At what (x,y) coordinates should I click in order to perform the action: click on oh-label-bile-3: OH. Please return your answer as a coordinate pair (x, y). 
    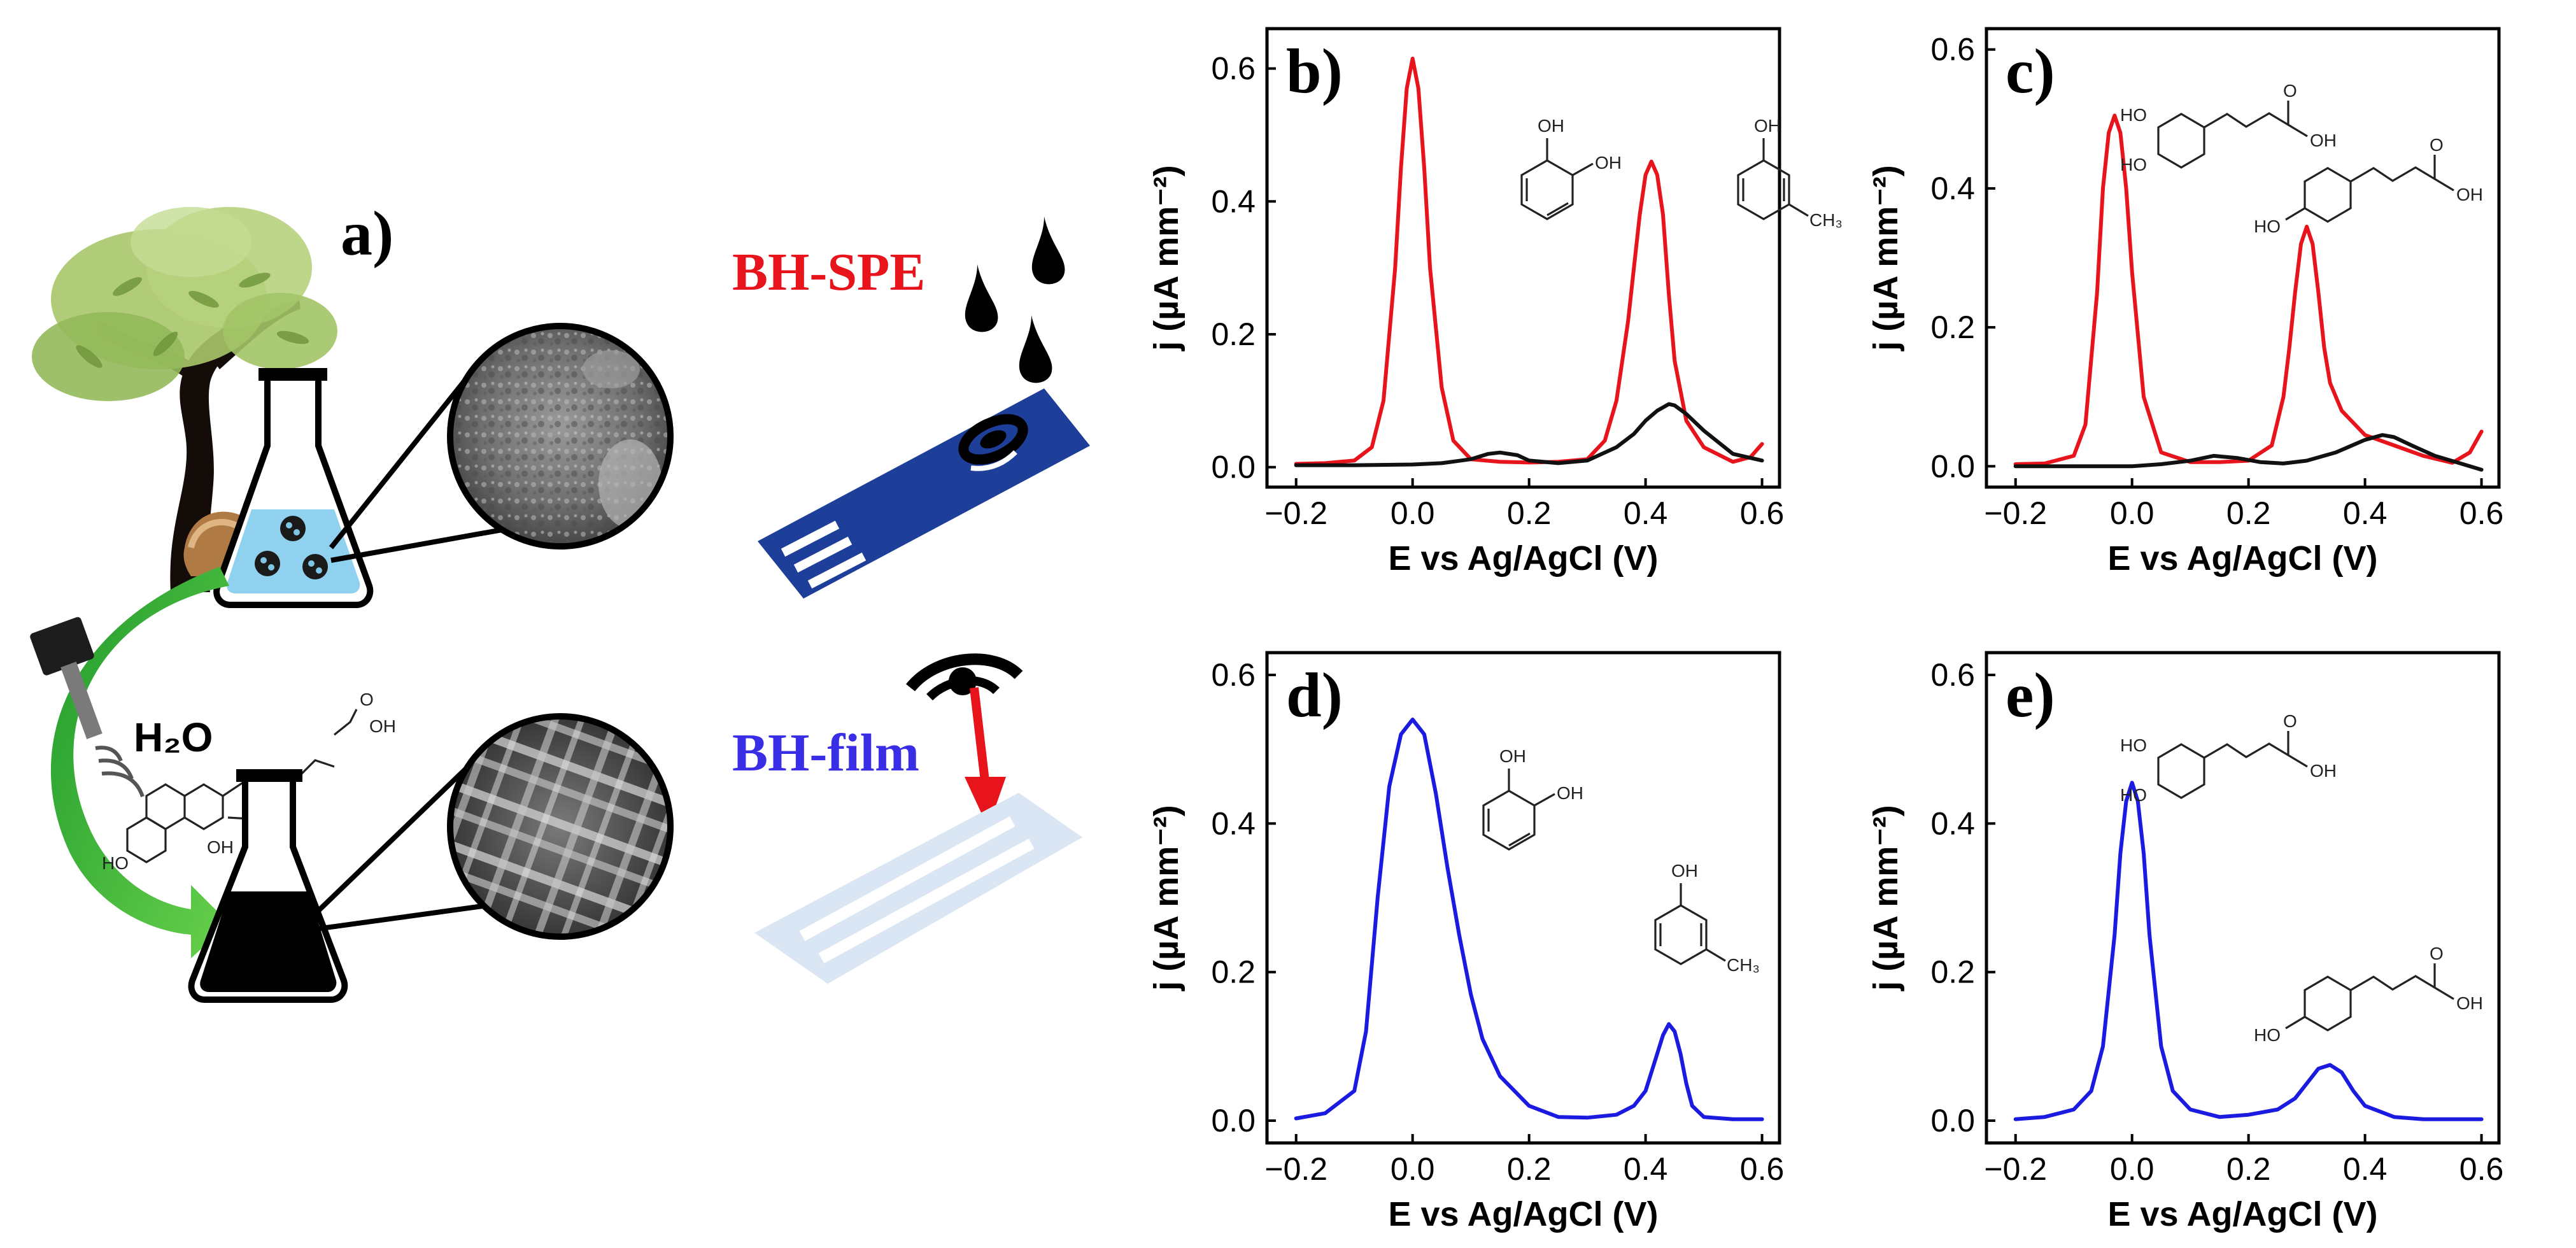
    Looking at the image, I should click on (220, 847).